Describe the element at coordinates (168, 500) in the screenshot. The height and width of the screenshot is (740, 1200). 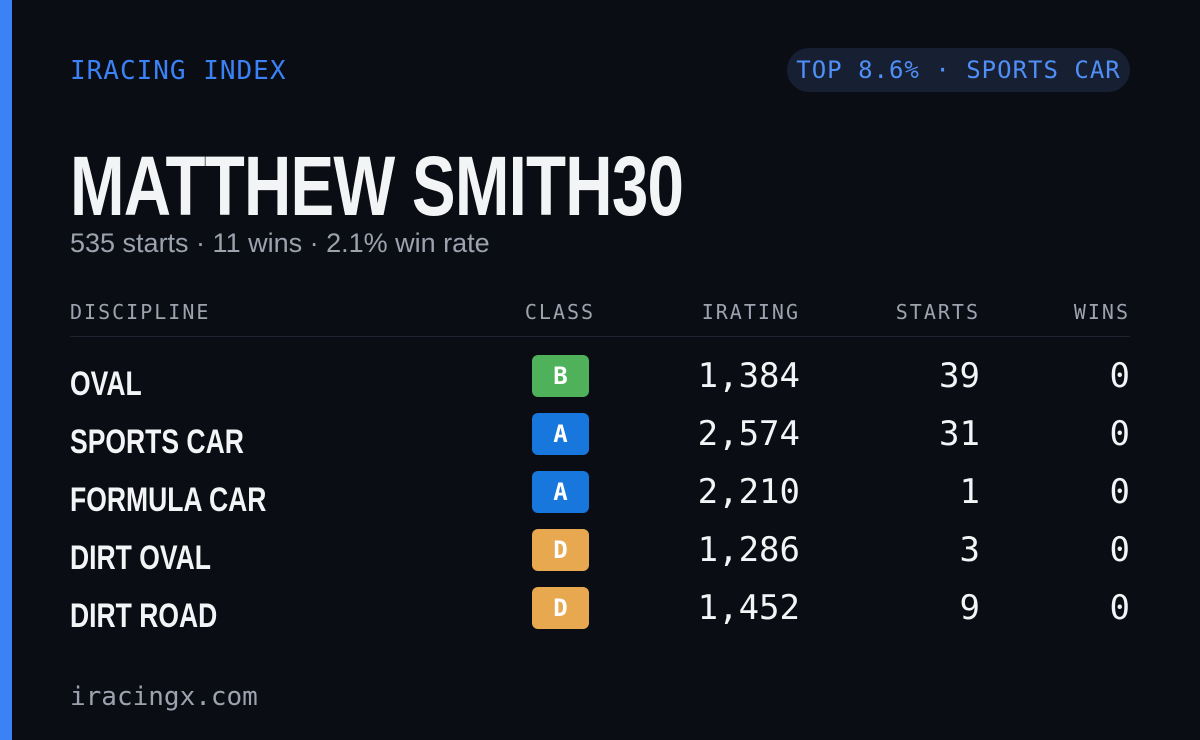
I see `discipline: FORMULA CAR` at that location.